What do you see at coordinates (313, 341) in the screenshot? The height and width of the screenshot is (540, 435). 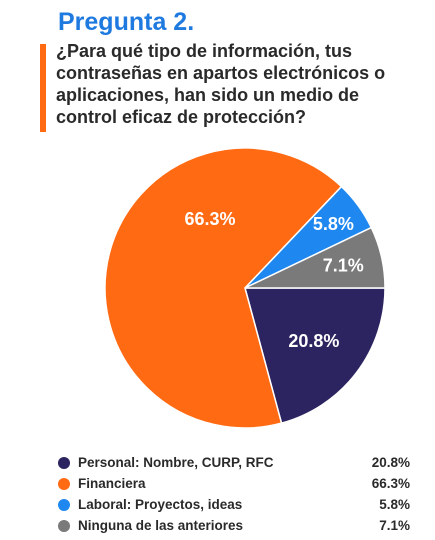 I see `slice-label: 20.8%` at bounding box center [313, 341].